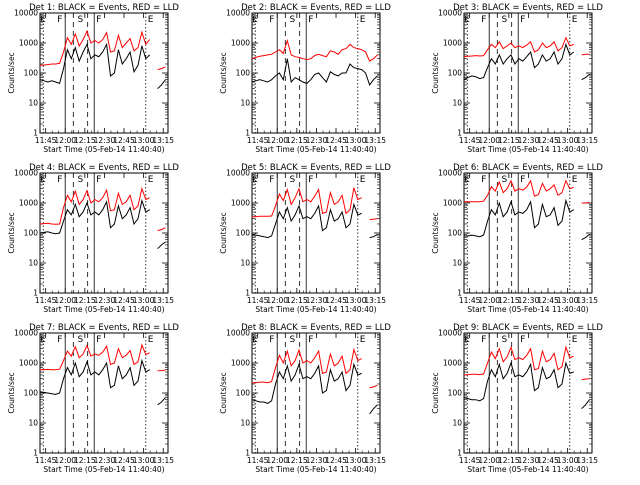  I want to click on panel-title: Det 9: BLACK = Events, RED = LLD, so click(528, 328).